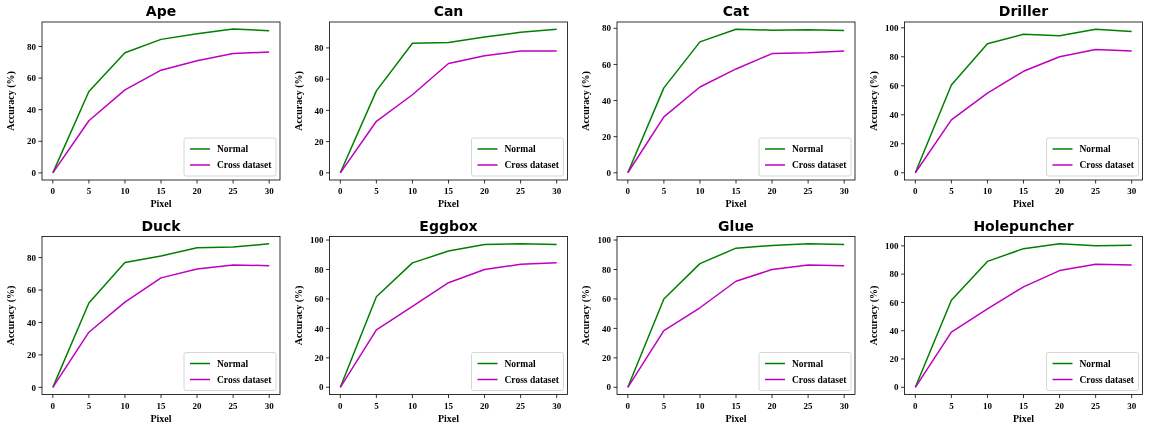 This screenshot has height=429, width=1150. Describe the element at coordinates (736, 225) in the screenshot. I see `chart-title: Glue` at that location.